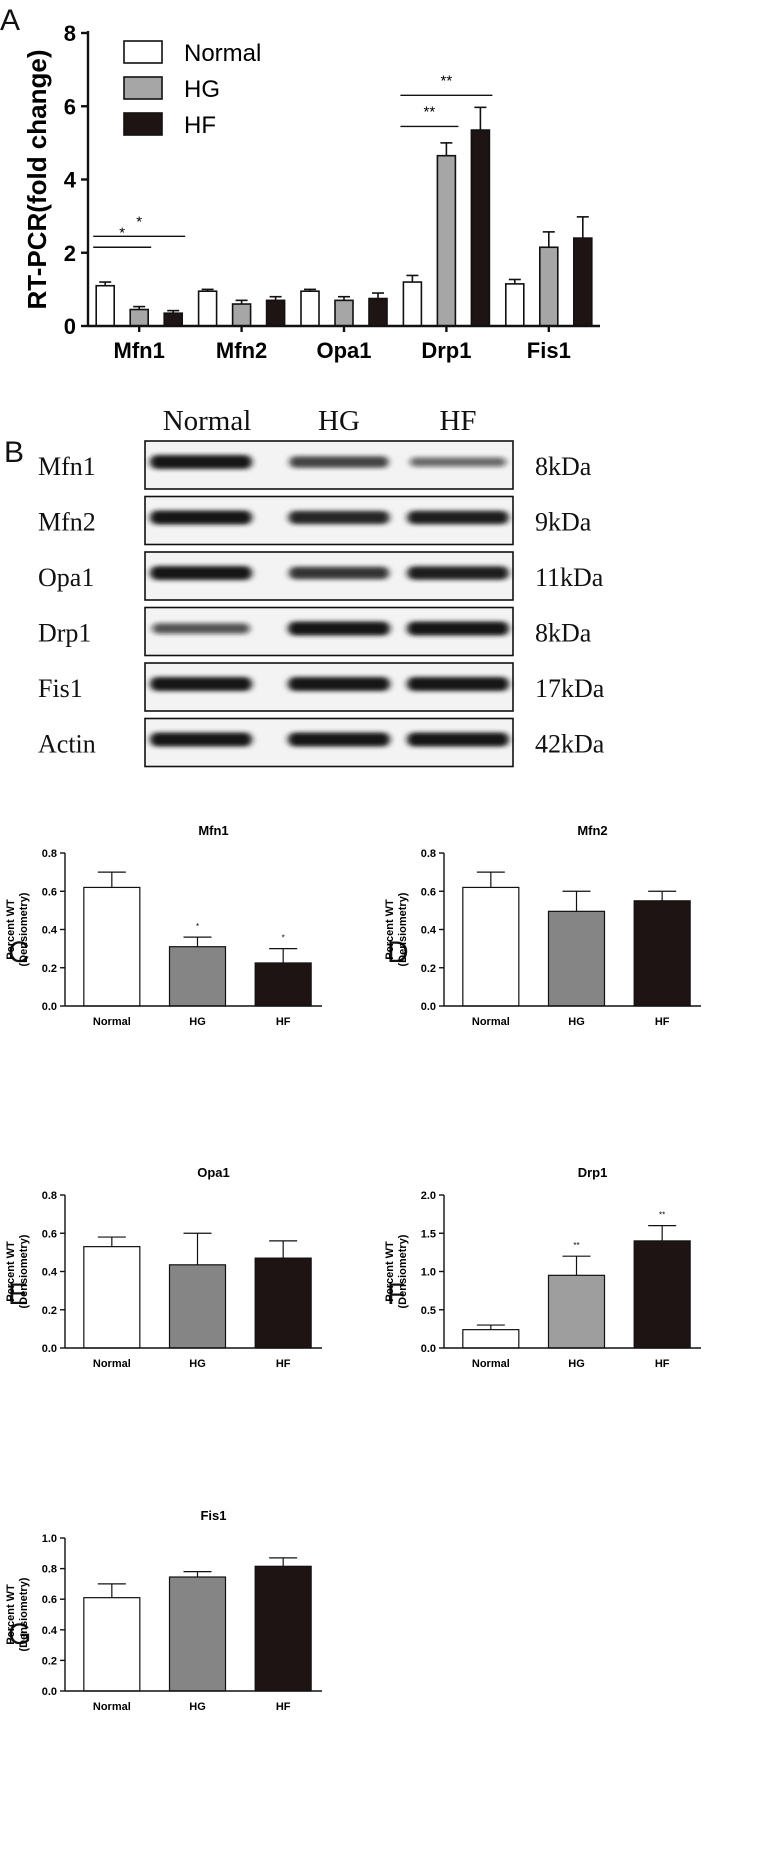  What do you see at coordinates (70, 253) in the screenshot?
I see `y-tick-label: 2` at bounding box center [70, 253].